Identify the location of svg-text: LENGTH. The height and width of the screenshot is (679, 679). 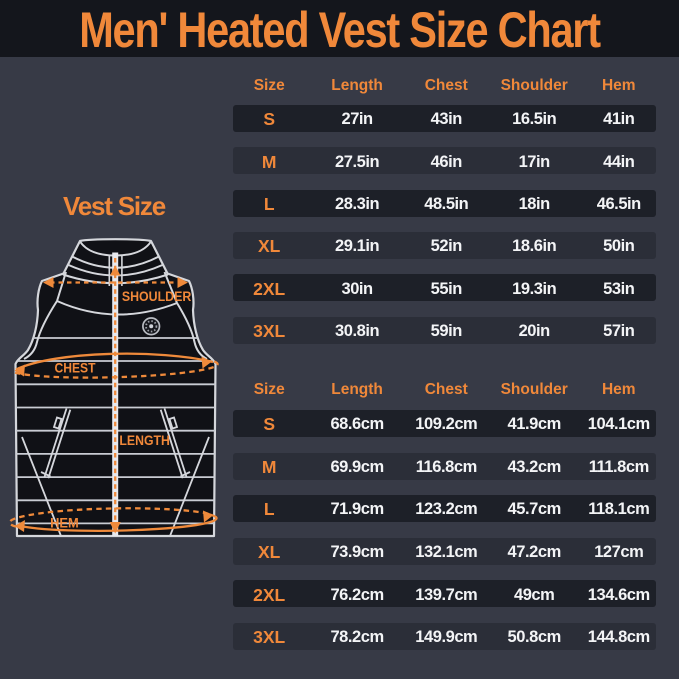
(144, 440).